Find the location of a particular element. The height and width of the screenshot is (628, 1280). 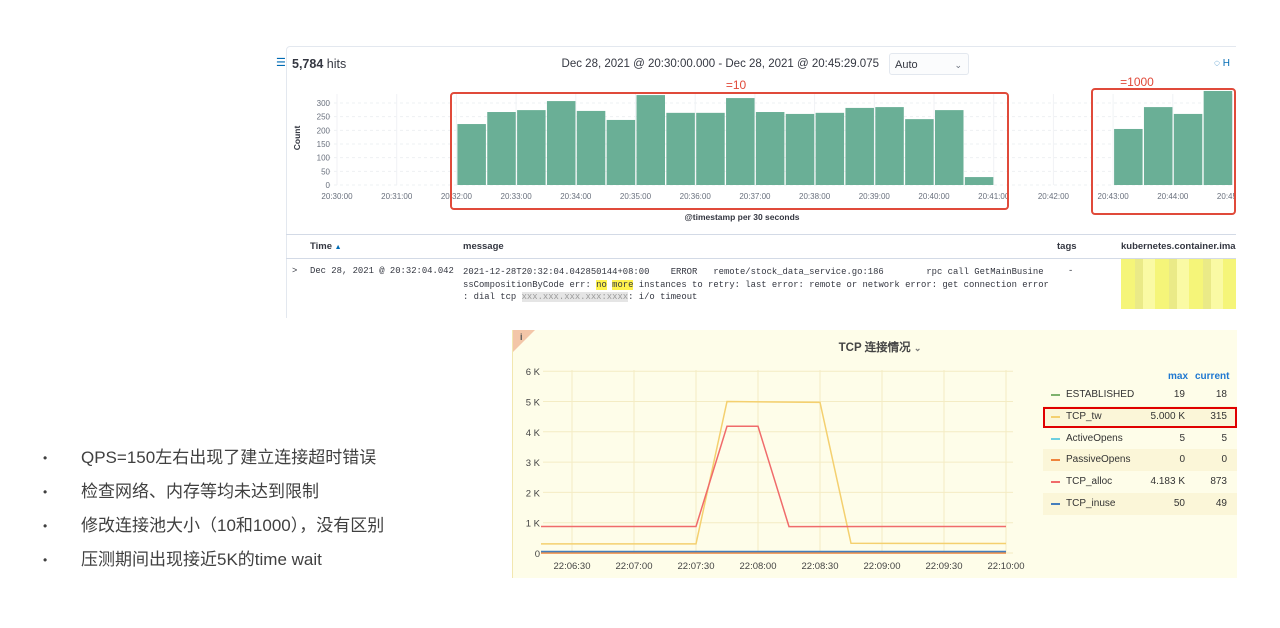

x-tick-label: 20:43:00 is located at coordinates (1114, 196).